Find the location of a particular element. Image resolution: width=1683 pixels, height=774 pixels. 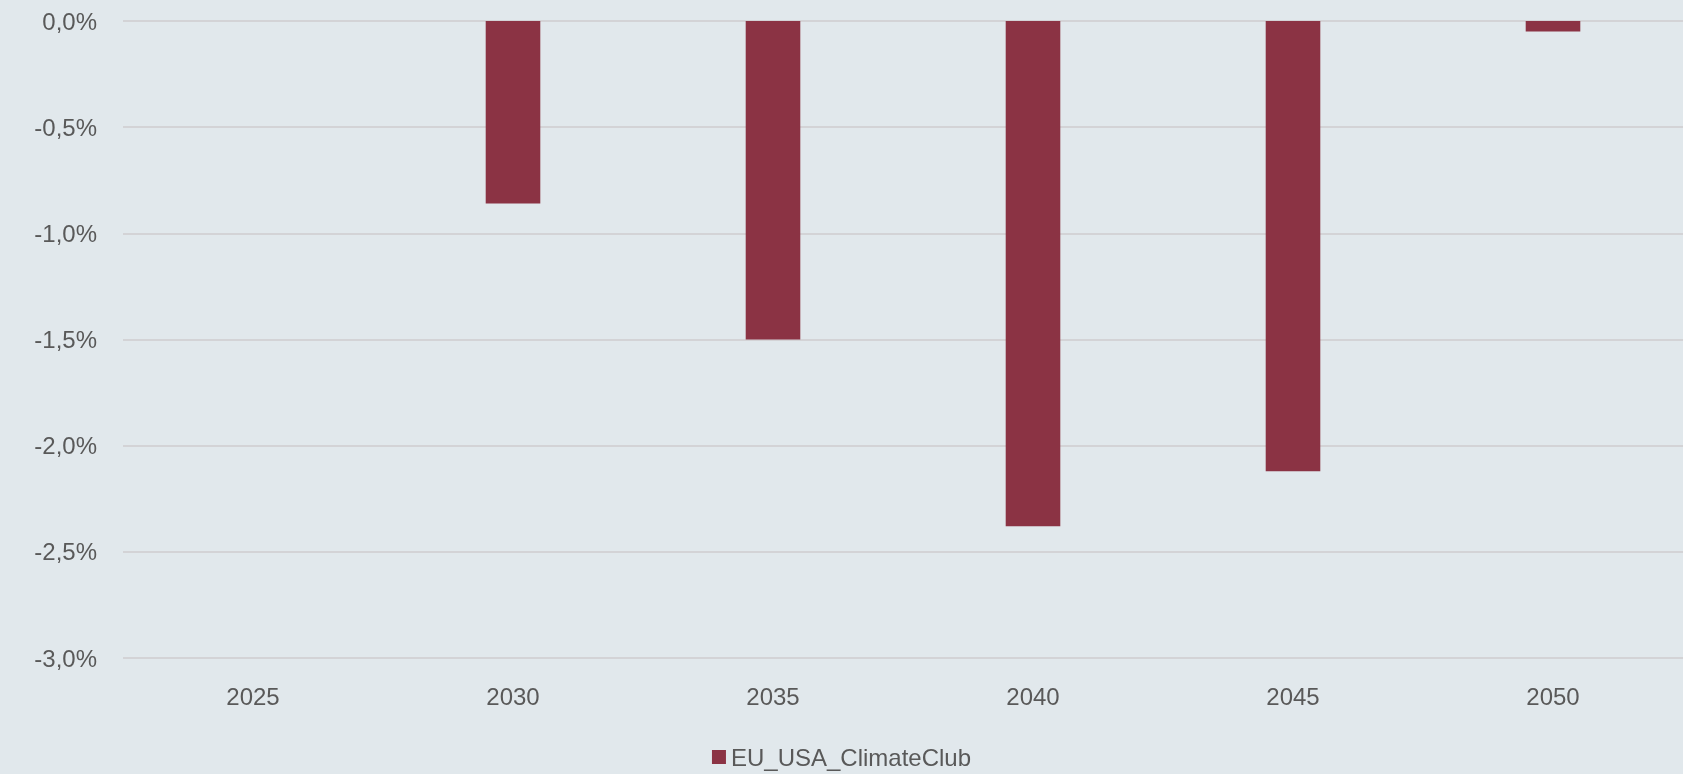

x-tick-label: 2050 is located at coordinates (1553, 696).